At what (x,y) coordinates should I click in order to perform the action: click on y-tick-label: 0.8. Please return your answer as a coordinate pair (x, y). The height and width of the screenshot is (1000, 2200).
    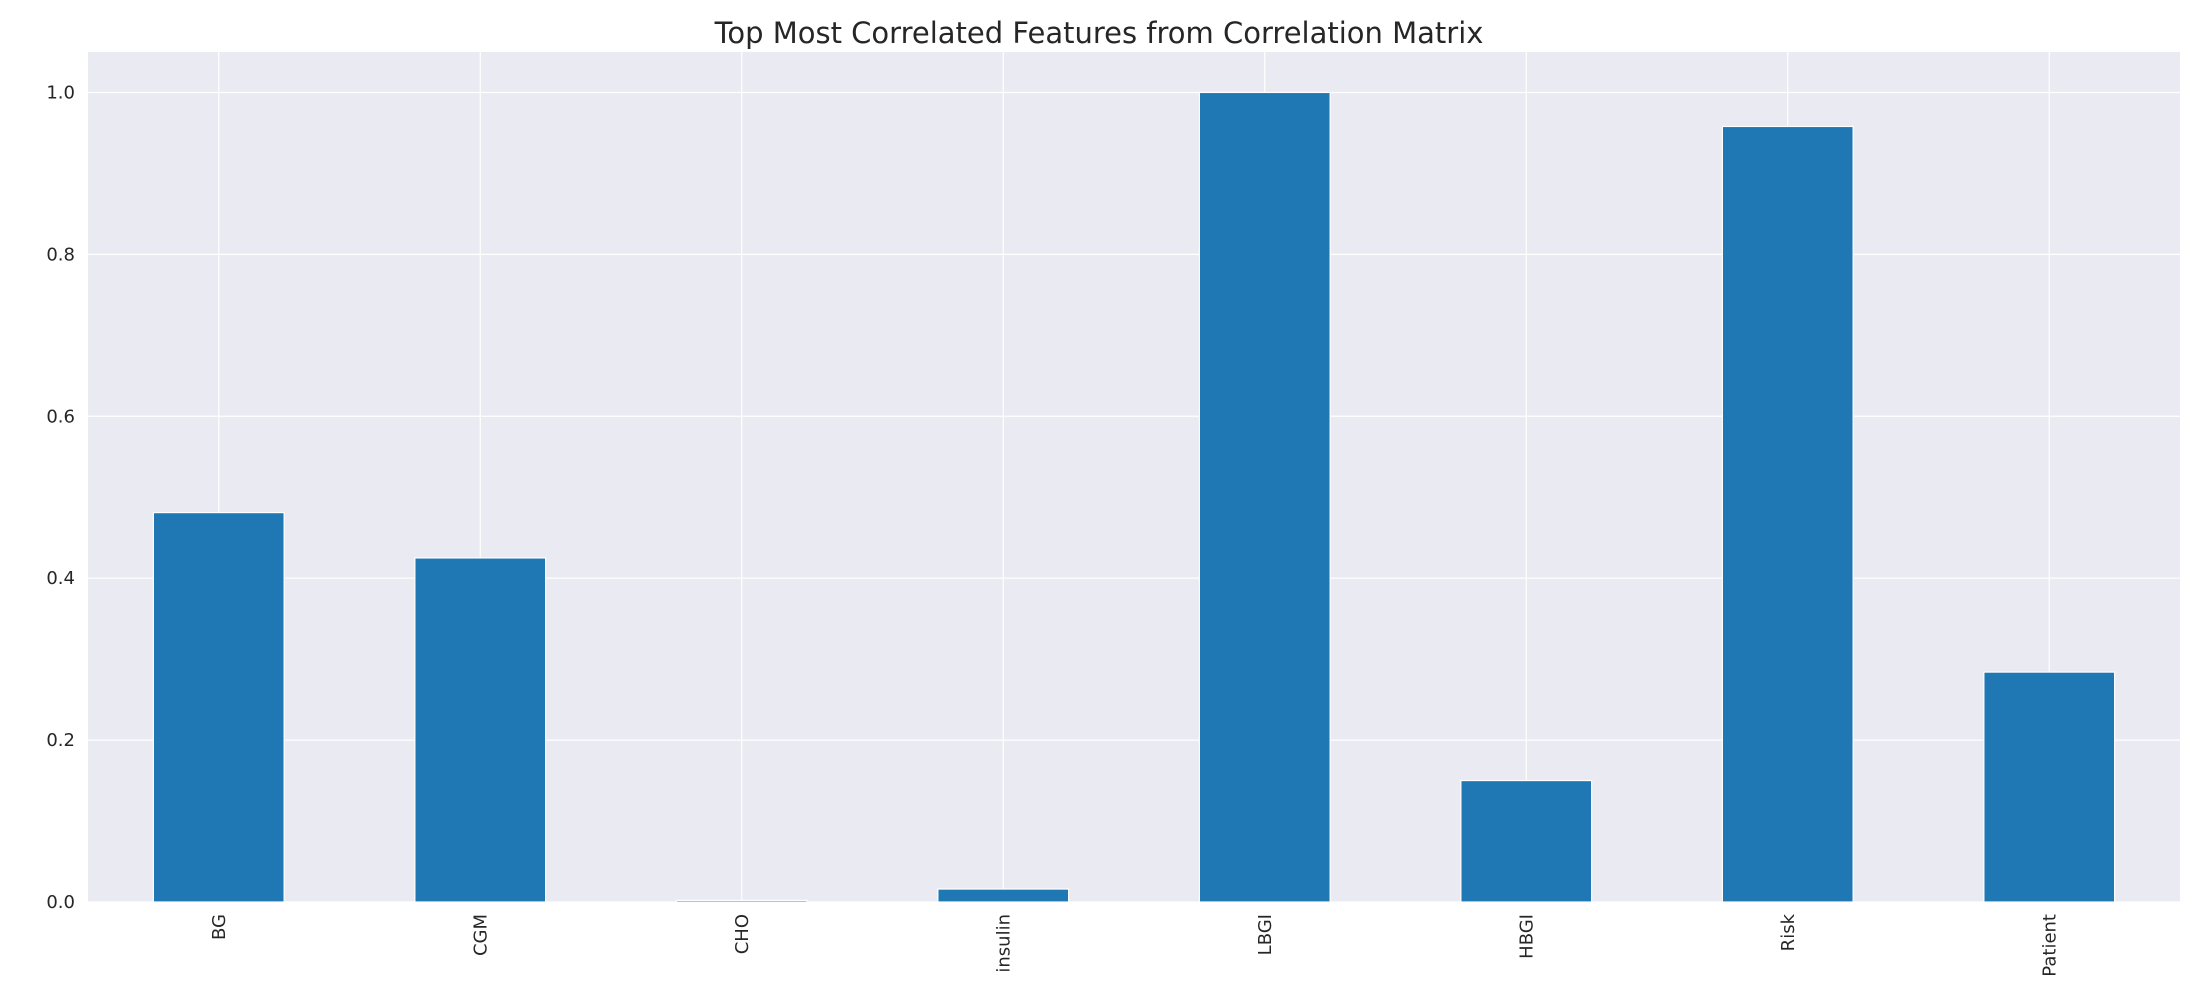
    Looking at the image, I should click on (60, 254).